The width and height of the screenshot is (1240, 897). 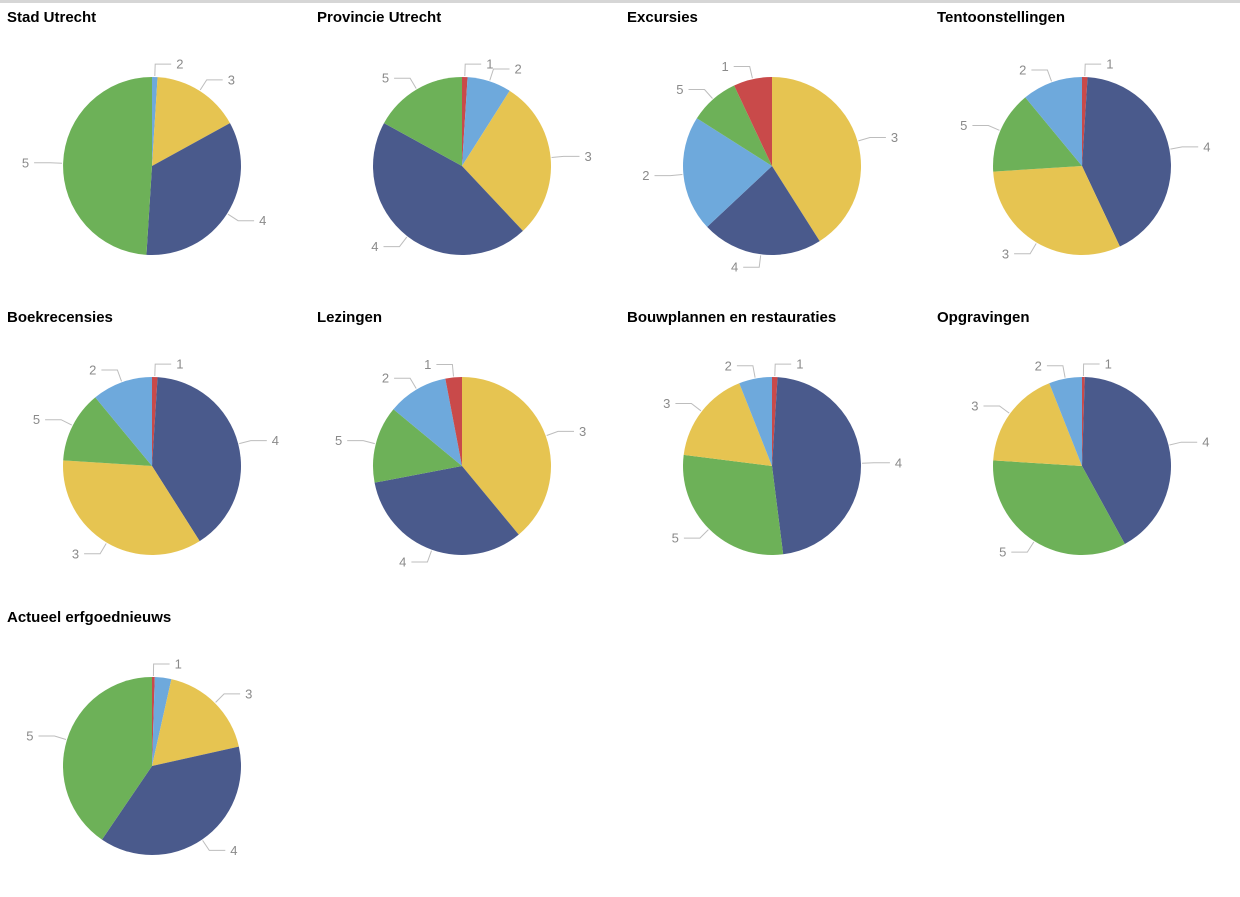 What do you see at coordinates (620, 1) in the screenshot?
I see `window-top-edge` at bounding box center [620, 1].